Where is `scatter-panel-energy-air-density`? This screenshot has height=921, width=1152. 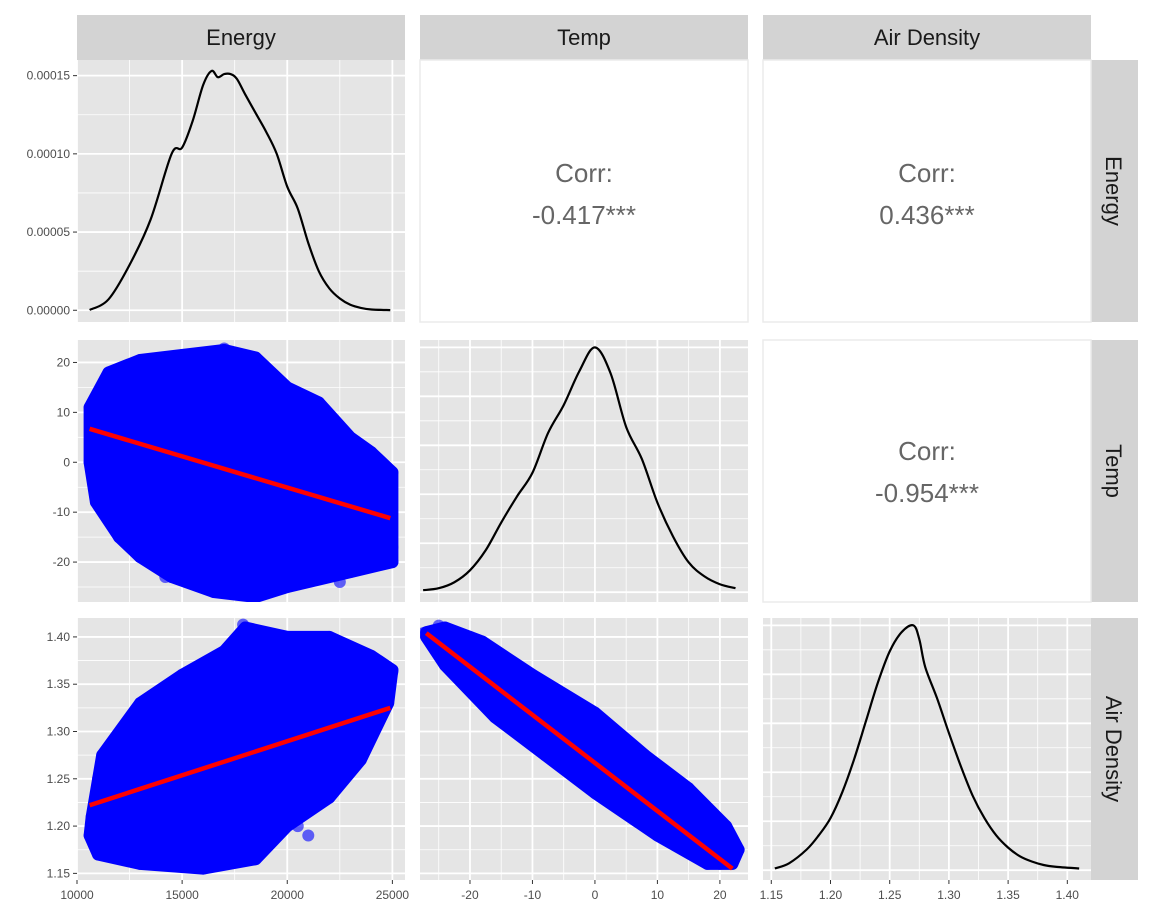 scatter-panel-energy-air-density is located at coordinates (240, 749).